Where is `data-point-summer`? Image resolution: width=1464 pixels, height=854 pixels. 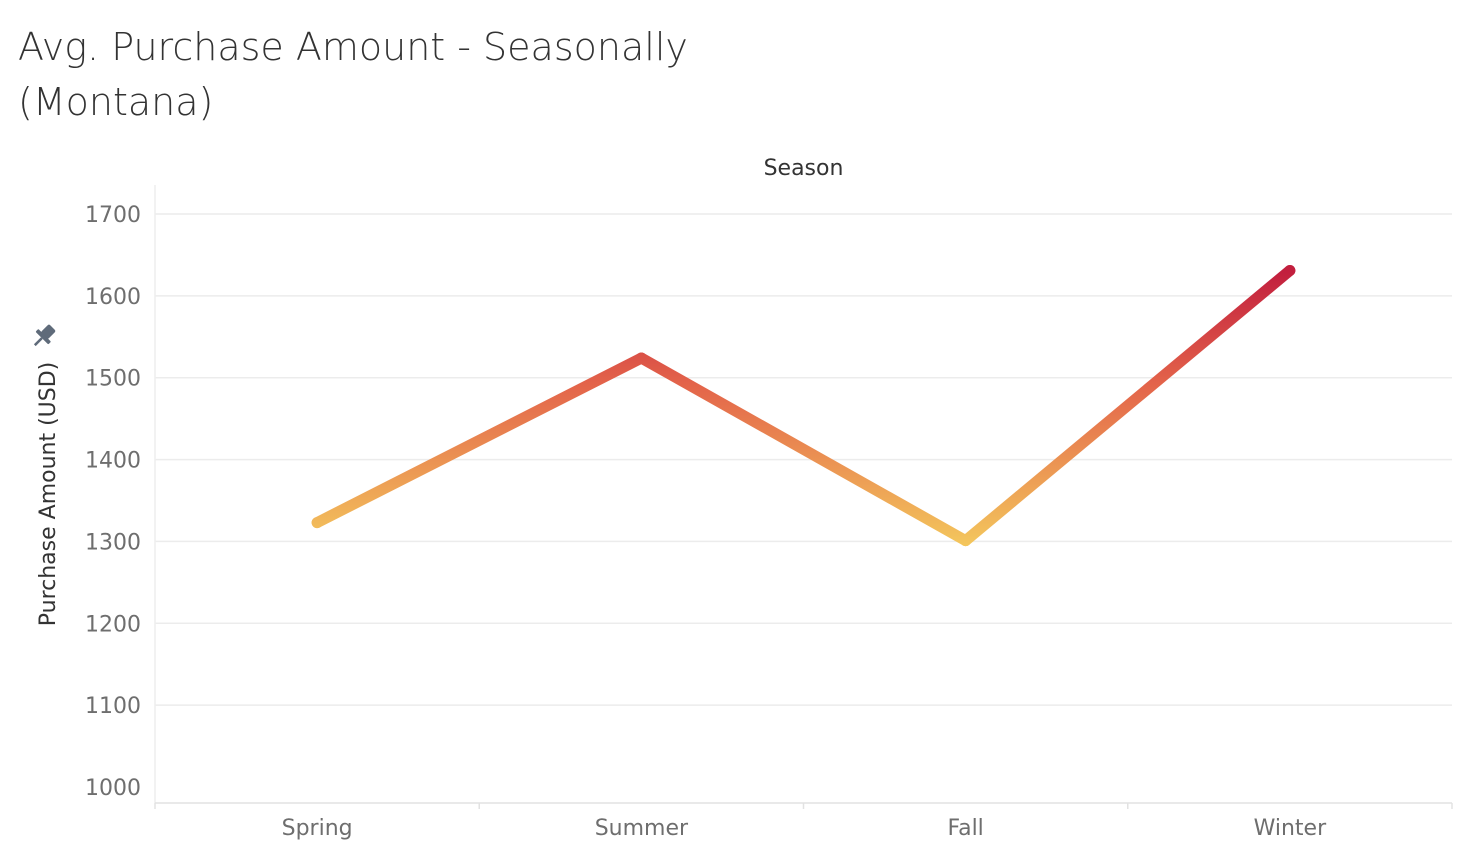
data-point-summer is located at coordinates (641, 358).